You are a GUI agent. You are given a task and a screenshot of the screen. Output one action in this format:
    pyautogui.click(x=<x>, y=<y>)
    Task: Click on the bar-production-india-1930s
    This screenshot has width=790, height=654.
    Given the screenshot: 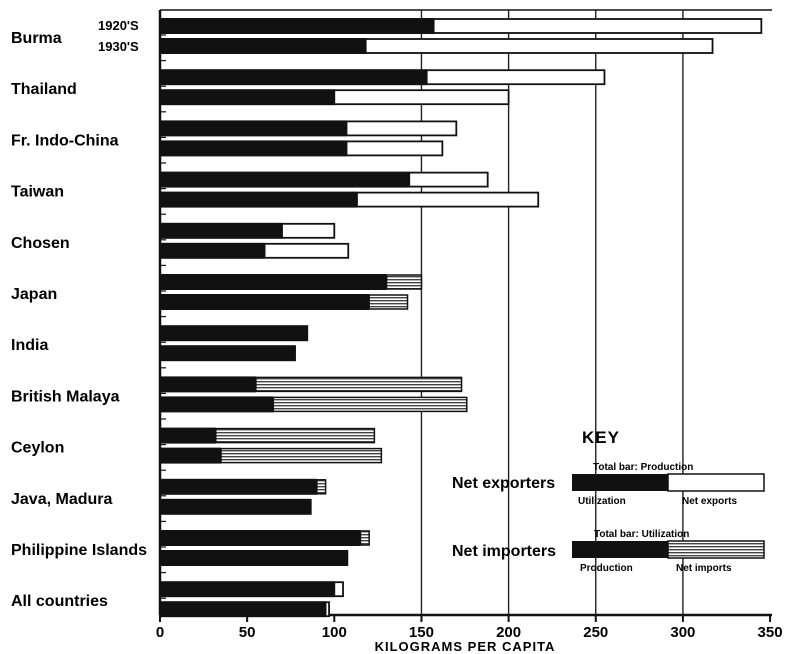 What is the action you would take?
    pyautogui.click(x=228, y=353)
    